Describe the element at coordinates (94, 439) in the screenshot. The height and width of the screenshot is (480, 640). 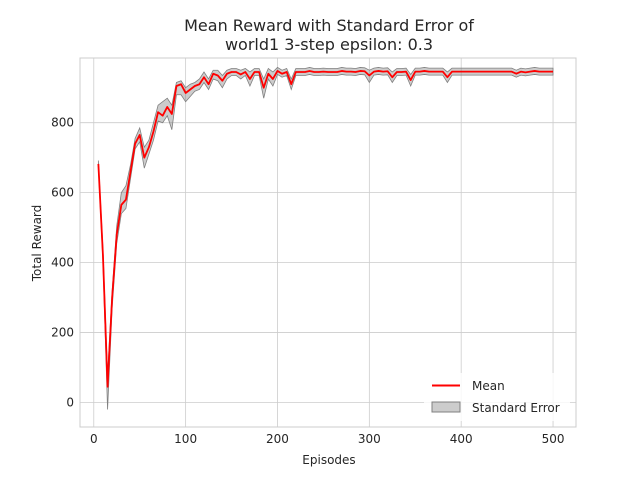
I see `x-tick-label: 0` at that location.